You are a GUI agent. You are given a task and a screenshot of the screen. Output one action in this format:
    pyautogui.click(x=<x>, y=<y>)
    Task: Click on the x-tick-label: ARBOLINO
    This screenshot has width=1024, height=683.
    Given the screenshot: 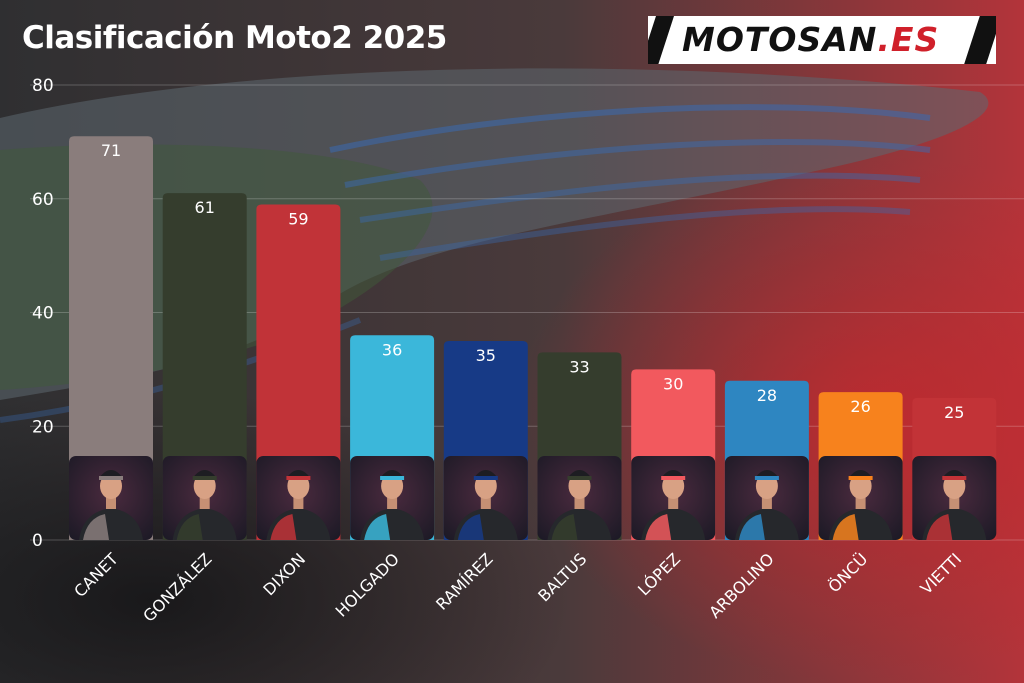 What is the action you would take?
    pyautogui.click(x=741, y=585)
    